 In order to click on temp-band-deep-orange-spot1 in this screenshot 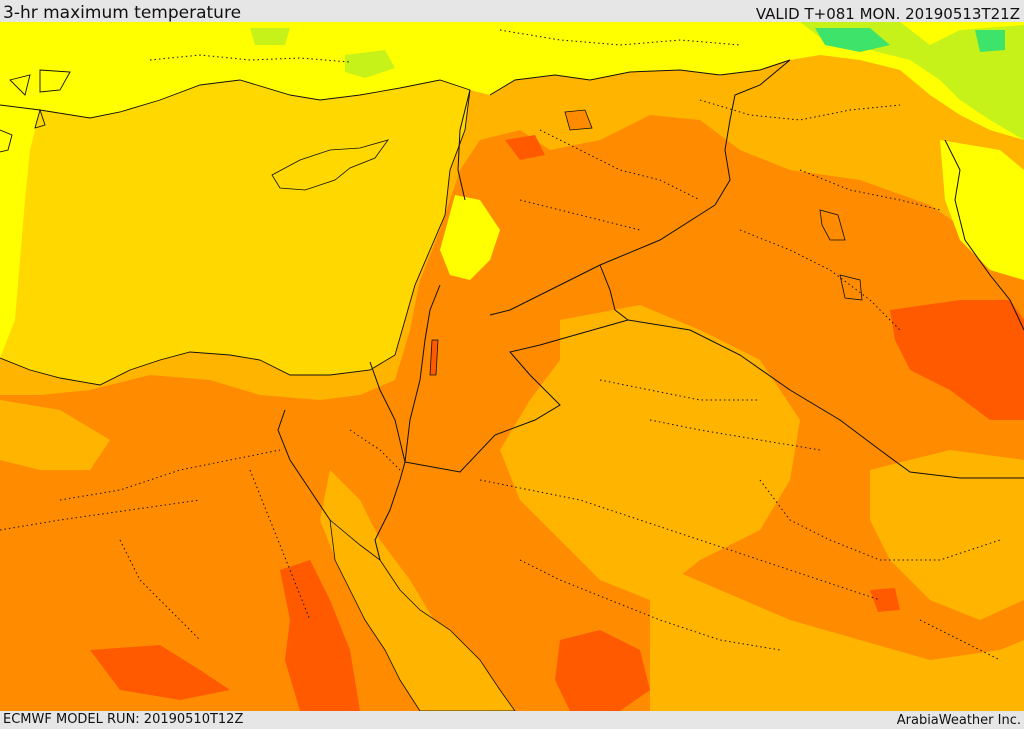, I will do `click(525, 147)`.